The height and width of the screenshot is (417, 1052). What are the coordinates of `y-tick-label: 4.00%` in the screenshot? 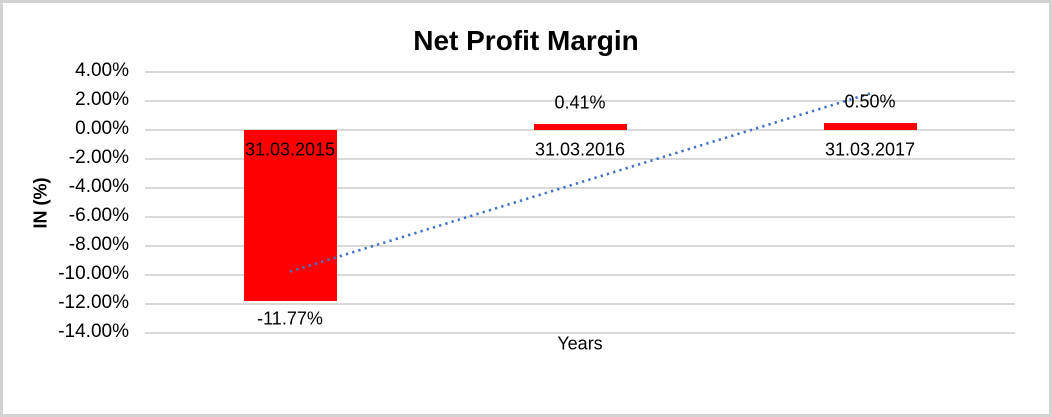 It's located at (102, 71).